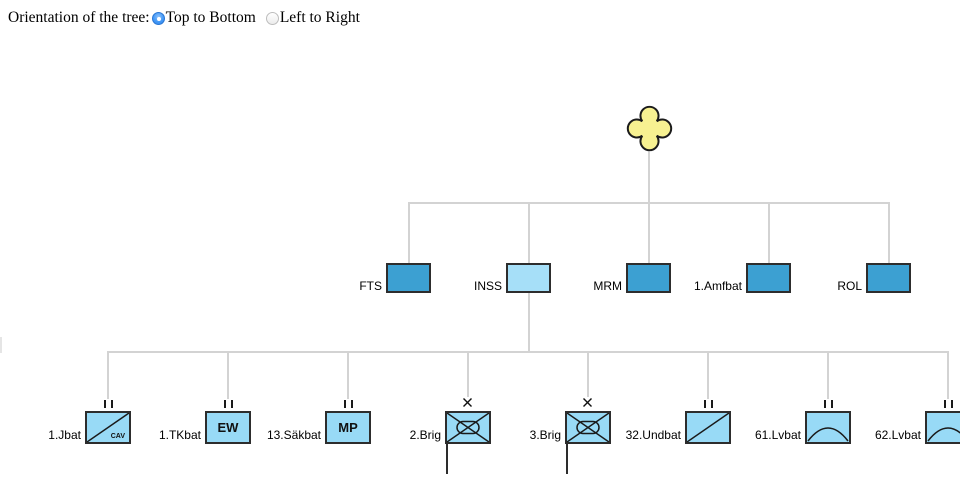 This screenshot has height=500, width=960. I want to click on connector-drop-61lvbat, so click(828, 375).